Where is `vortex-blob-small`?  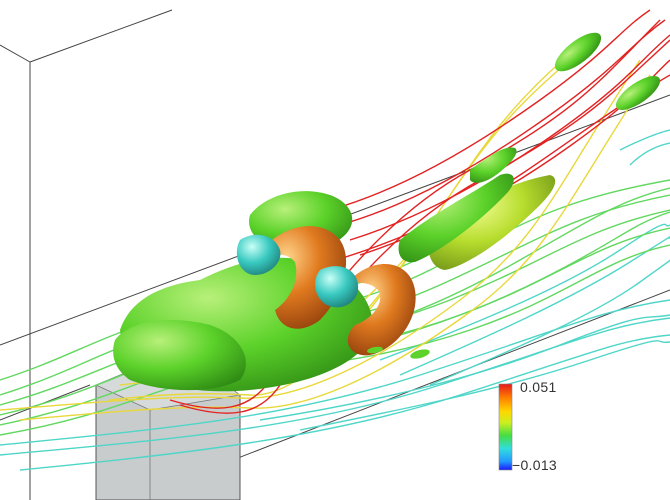
vortex-blob-small is located at coordinates (420, 354).